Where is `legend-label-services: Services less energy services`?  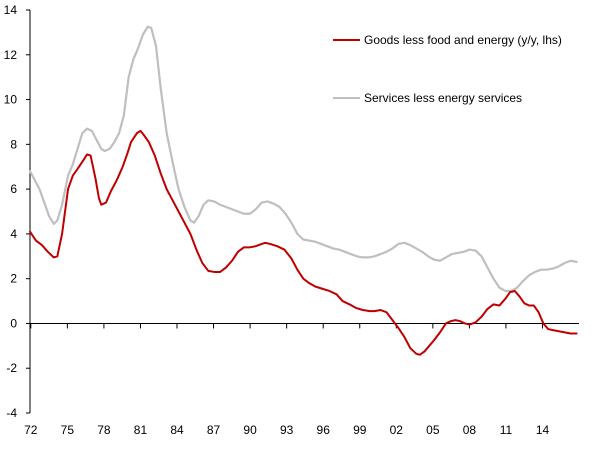 legend-label-services: Services less energy services is located at coordinates (443, 98).